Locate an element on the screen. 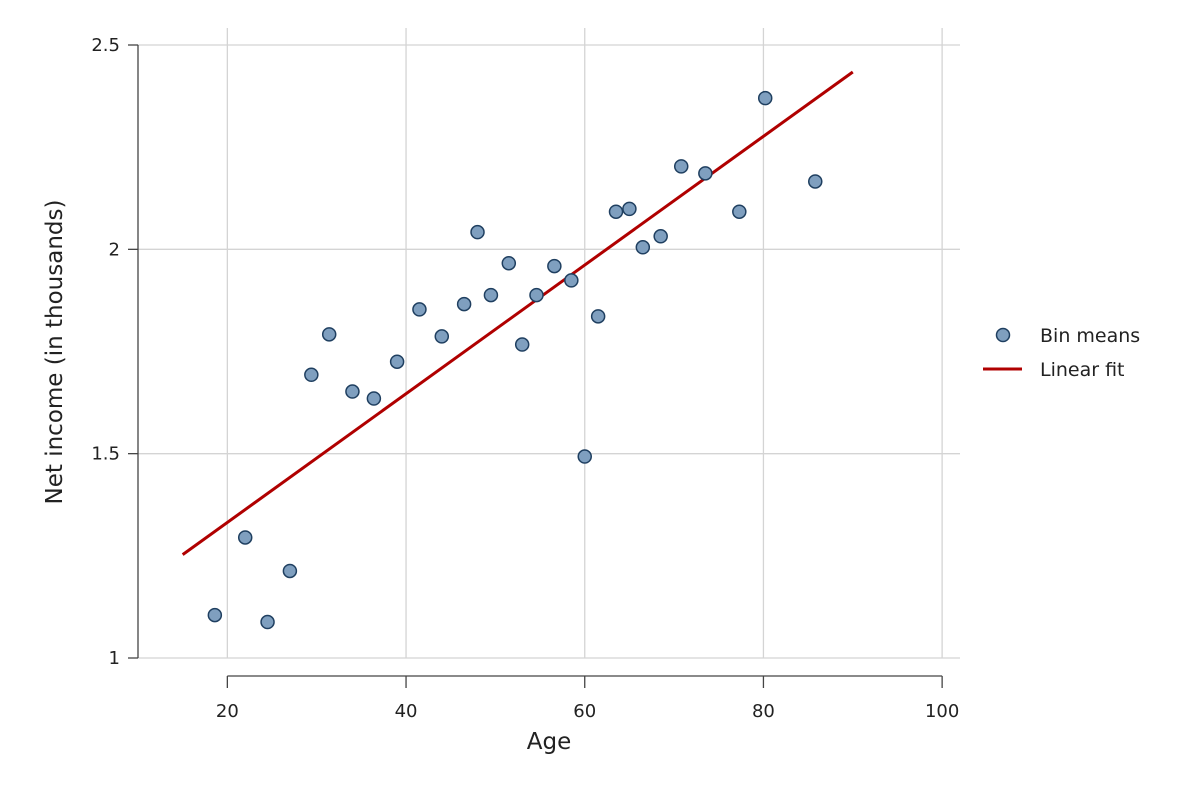 The height and width of the screenshot is (800, 1200). x-tick-label: 40 is located at coordinates (406, 711).